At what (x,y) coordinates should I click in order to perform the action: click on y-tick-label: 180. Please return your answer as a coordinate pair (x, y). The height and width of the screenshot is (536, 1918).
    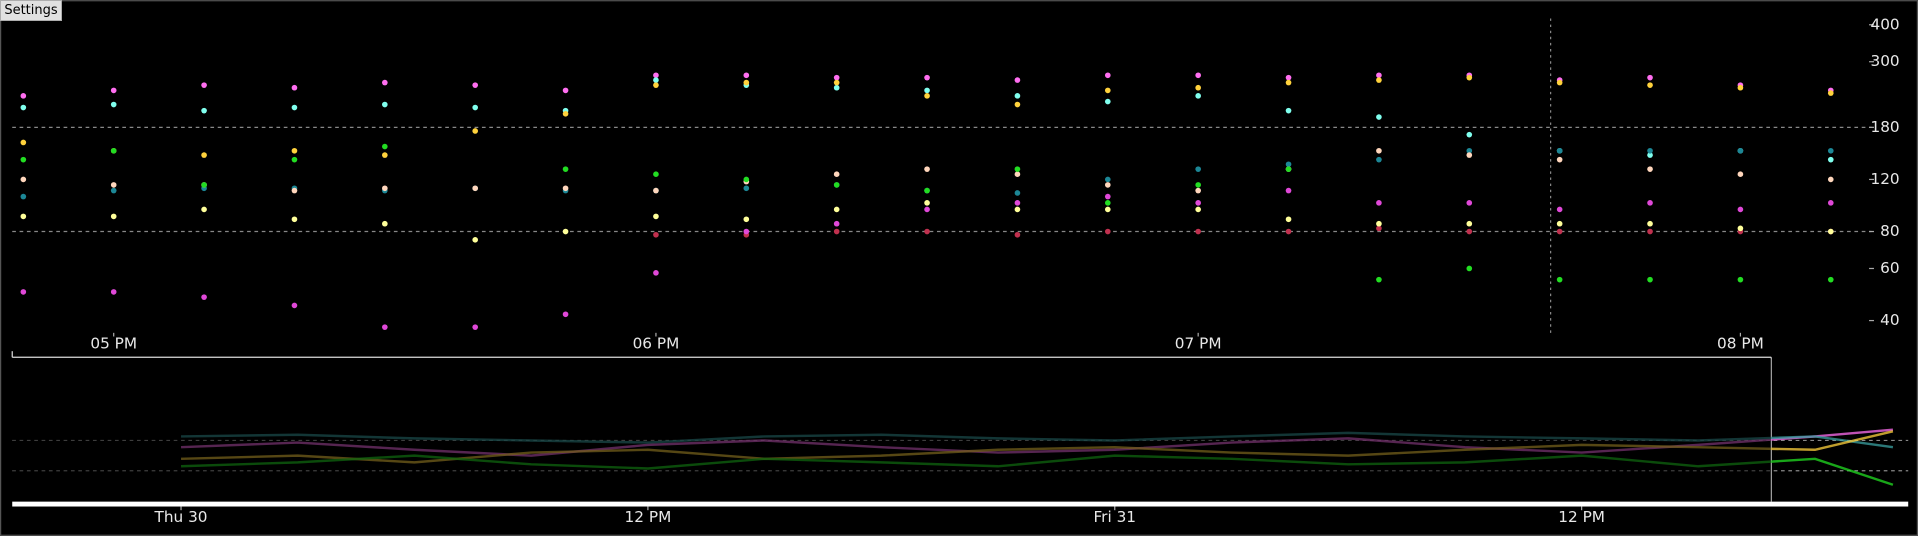
    Looking at the image, I should click on (1884, 127).